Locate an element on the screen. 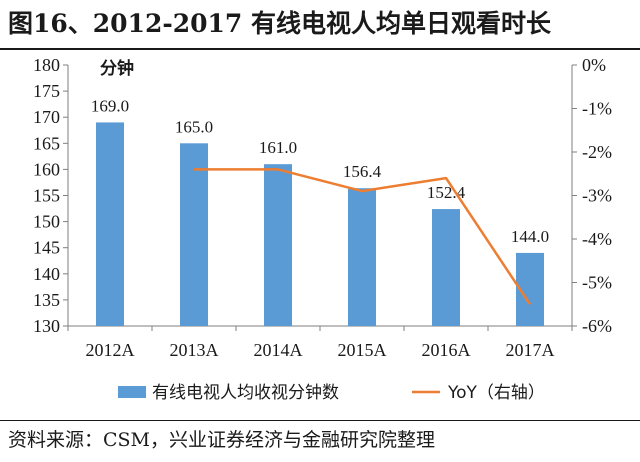 The height and width of the screenshot is (462, 640). x-axis: 2012A 2013A 2014A 2015A 2016A 2017A is located at coordinates (320, 342).